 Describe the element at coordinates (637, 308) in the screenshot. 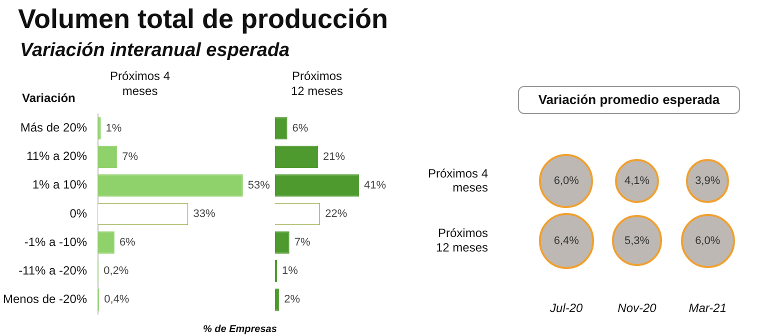

I see `x-tick-label: Nov-20` at that location.